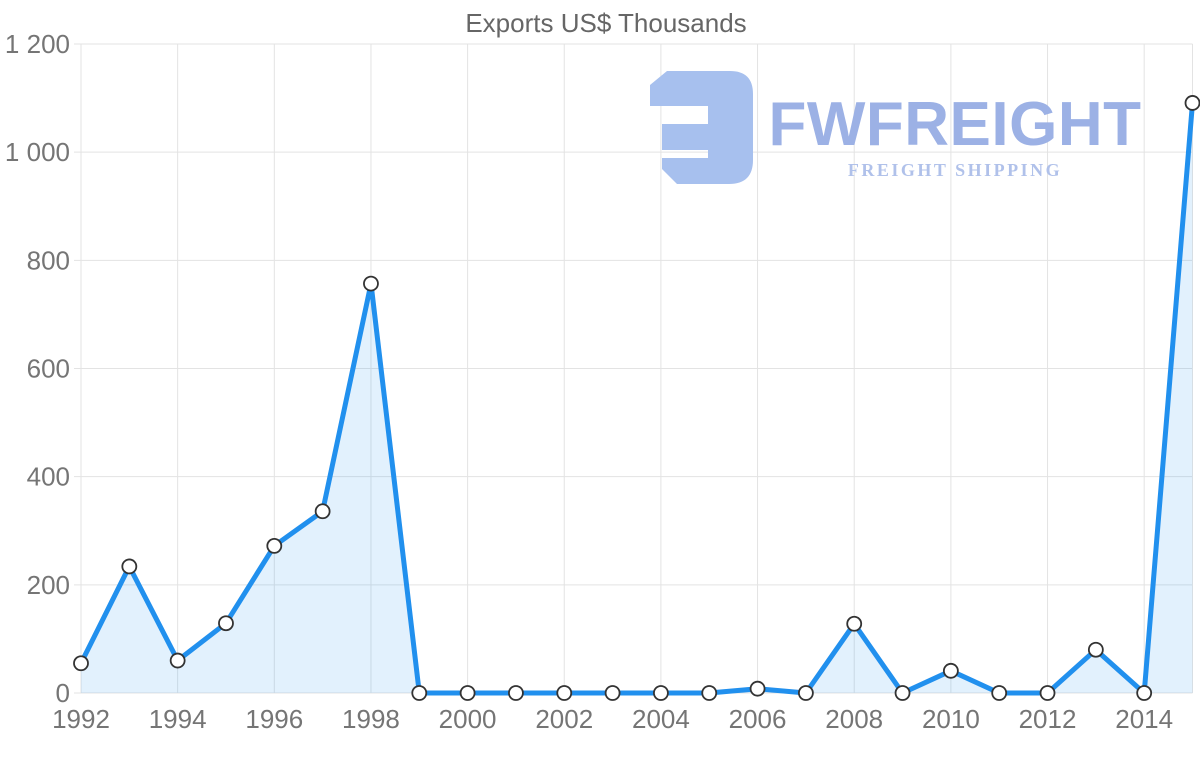 The width and height of the screenshot is (1200, 763). Describe the element at coordinates (467, 693) in the screenshot. I see `data-point-2000` at that location.